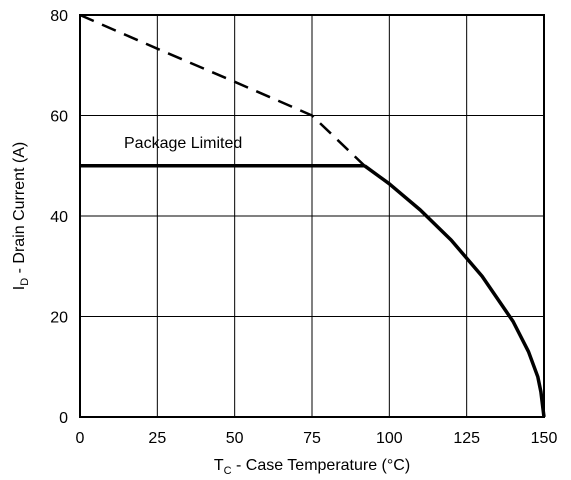 This screenshot has height=480, width=571. I want to click on x-tick-label: 0, so click(80, 438).